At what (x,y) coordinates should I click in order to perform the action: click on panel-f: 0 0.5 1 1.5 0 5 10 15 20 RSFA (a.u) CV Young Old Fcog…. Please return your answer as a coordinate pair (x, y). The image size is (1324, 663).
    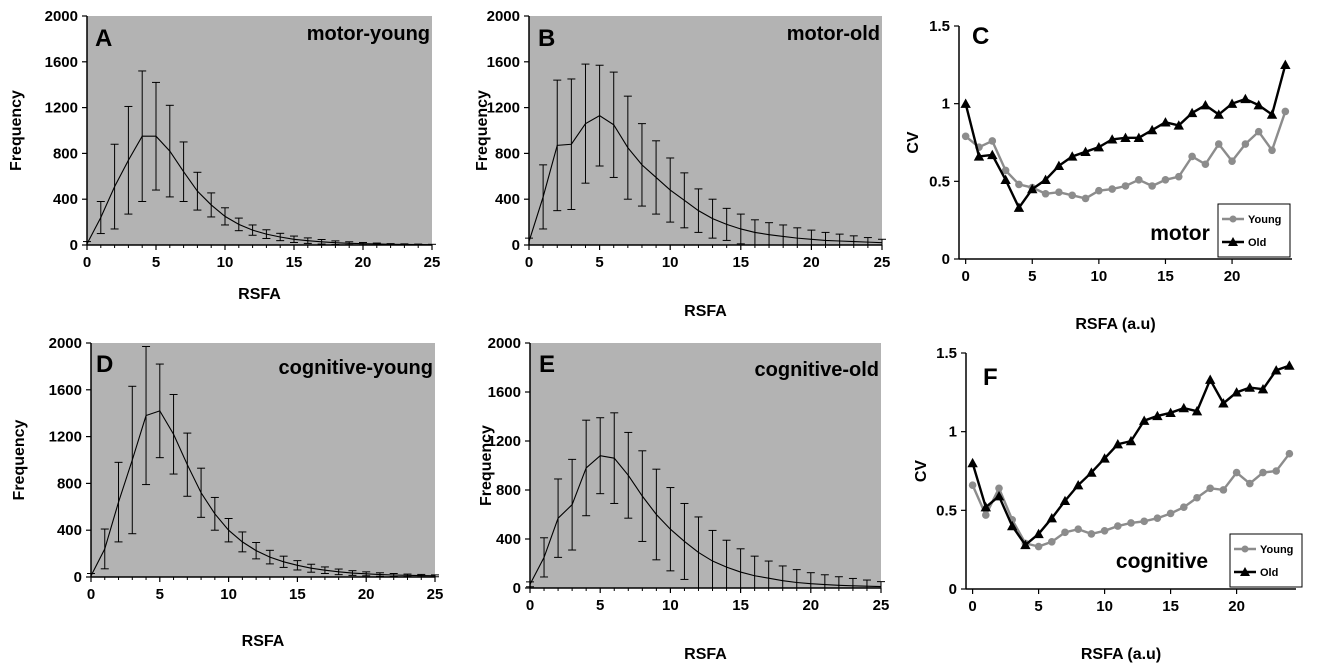
    Looking at the image, I should click on (1108, 504).